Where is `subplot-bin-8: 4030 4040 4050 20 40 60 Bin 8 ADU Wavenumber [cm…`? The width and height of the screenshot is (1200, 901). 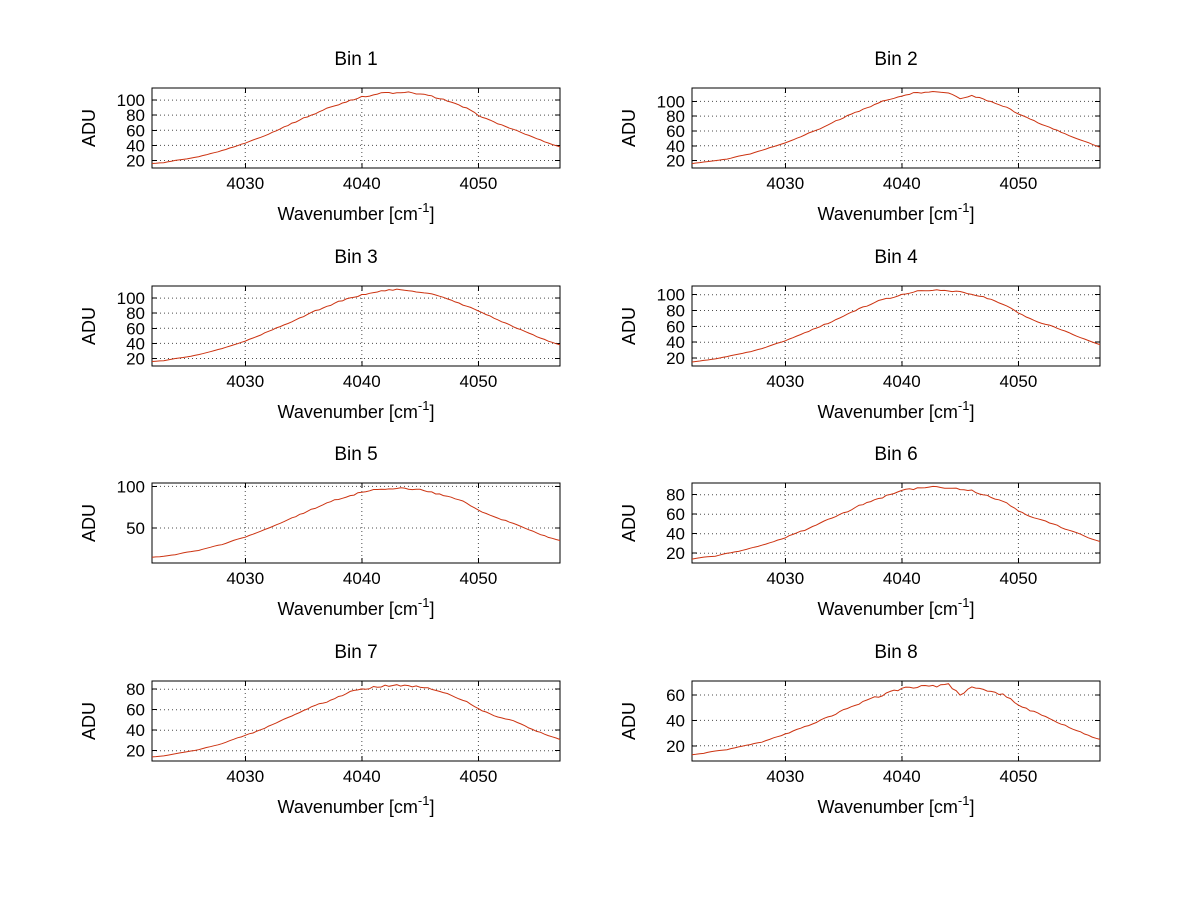 subplot-bin-8: 4030 4040 4050 20 40 60 Bin 8 ADU Wavenumber [cm… is located at coordinates (860, 729).